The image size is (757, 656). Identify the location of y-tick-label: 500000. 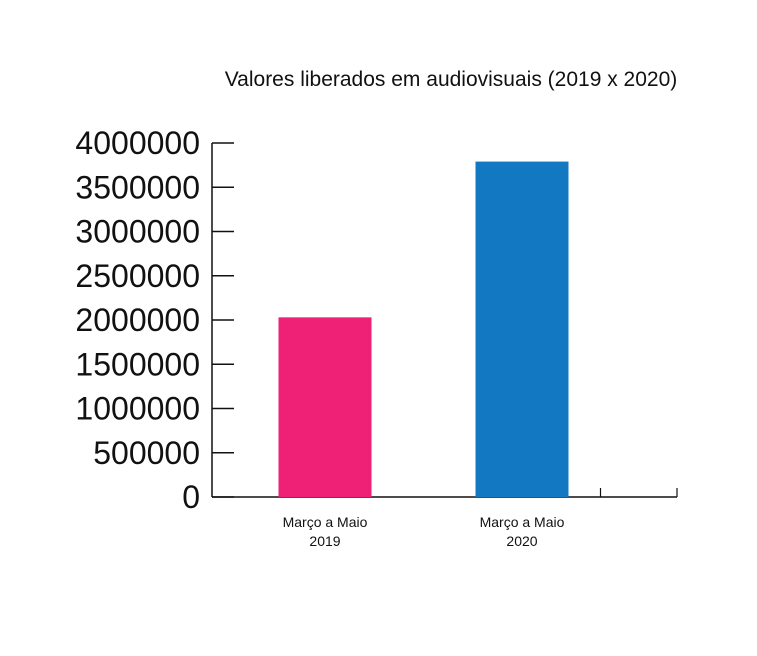
(146, 453).